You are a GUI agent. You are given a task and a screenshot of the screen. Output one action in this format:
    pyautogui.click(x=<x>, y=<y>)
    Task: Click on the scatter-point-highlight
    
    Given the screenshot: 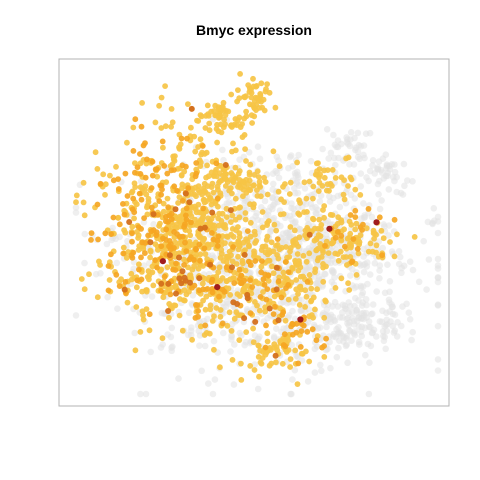 What is the action you would take?
    pyautogui.click(x=217, y=287)
    